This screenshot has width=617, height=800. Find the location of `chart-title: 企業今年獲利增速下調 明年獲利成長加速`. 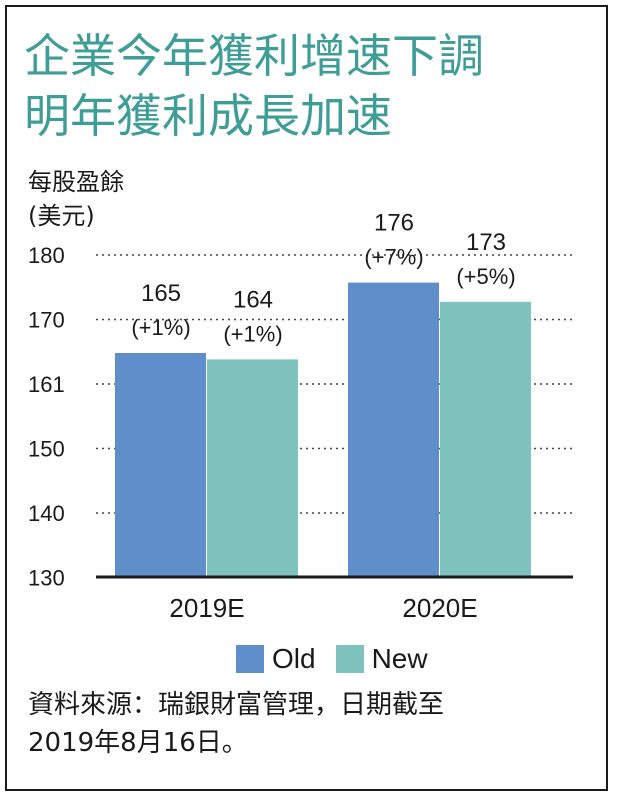

chart-title: 企業今年獲利增速下調 明年獲利成長加速 is located at coordinates (254, 86).